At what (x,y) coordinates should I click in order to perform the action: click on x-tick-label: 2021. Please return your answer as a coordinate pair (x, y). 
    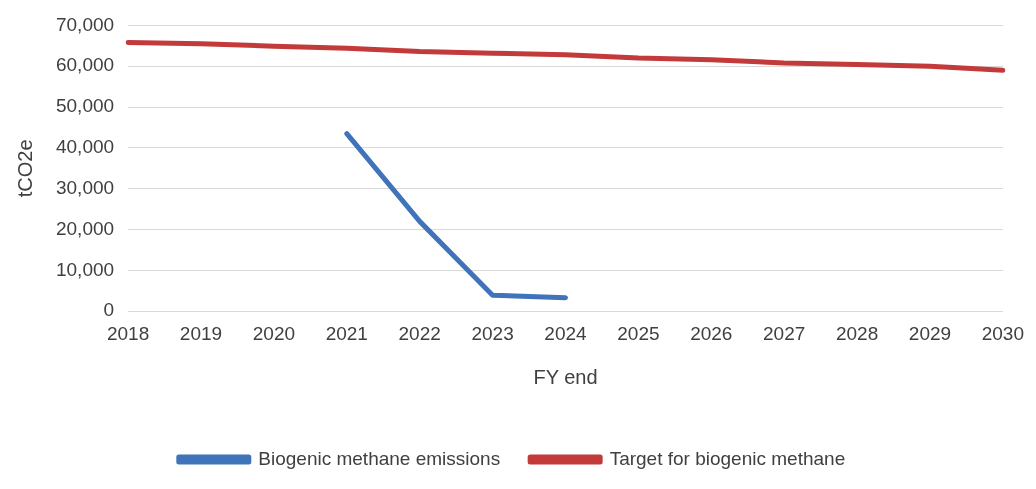
    Looking at the image, I should click on (346, 333).